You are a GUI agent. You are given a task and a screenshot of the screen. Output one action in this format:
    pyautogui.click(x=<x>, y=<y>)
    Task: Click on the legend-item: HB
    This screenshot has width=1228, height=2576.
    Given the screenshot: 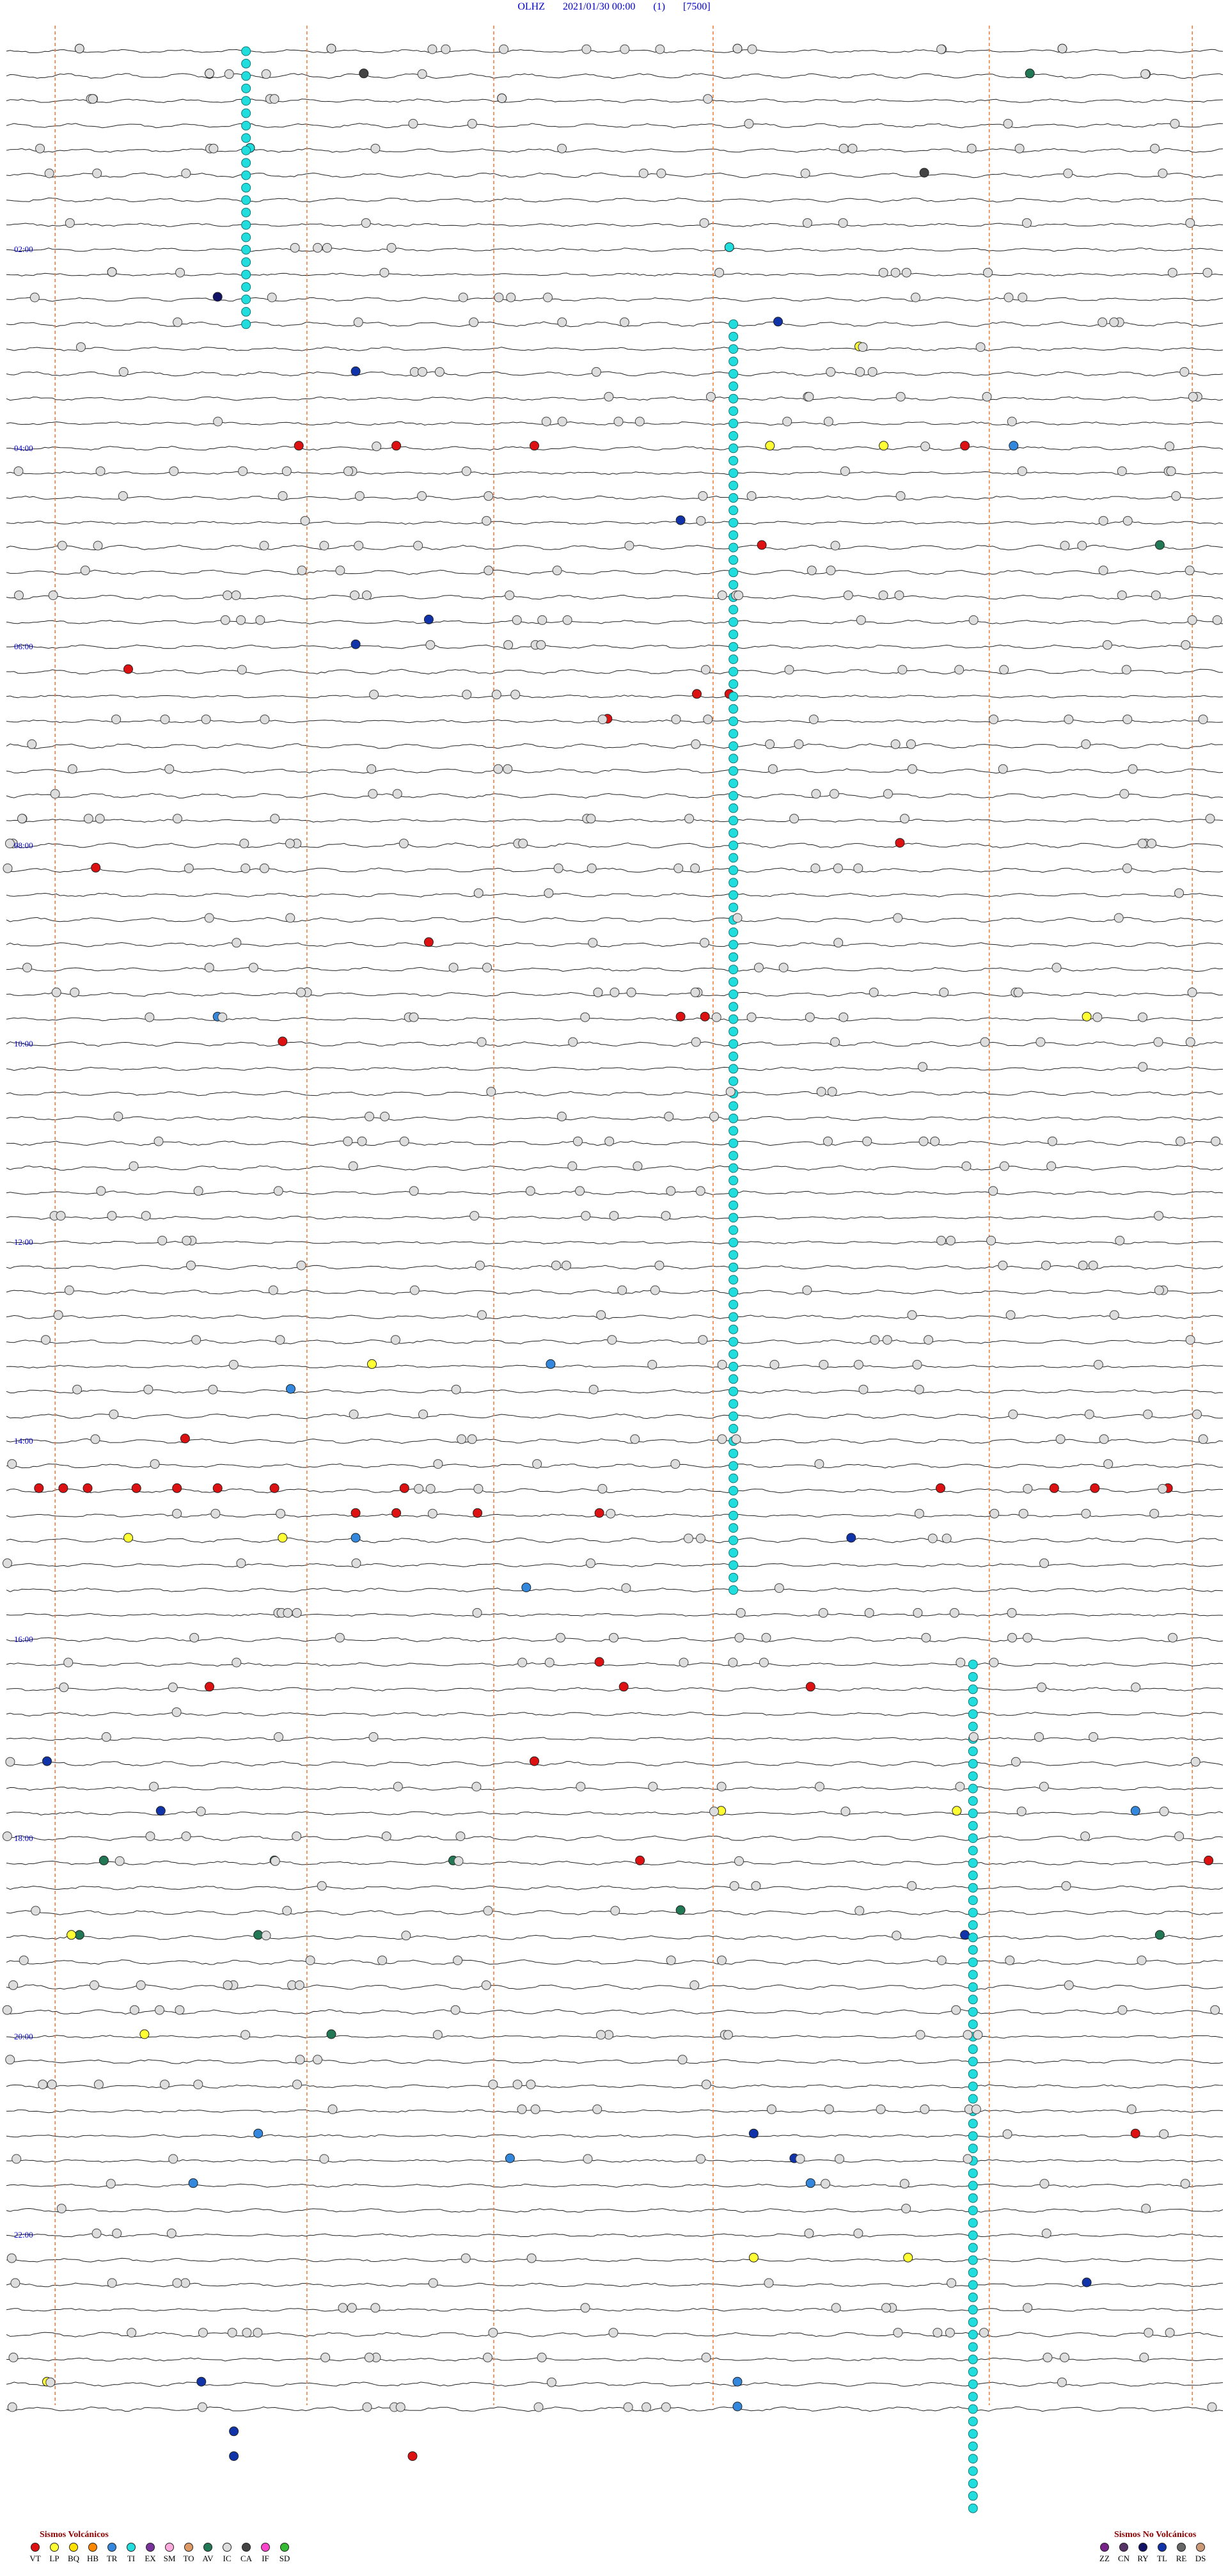 What is the action you would take?
    pyautogui.click(x=92, y=2553)
    